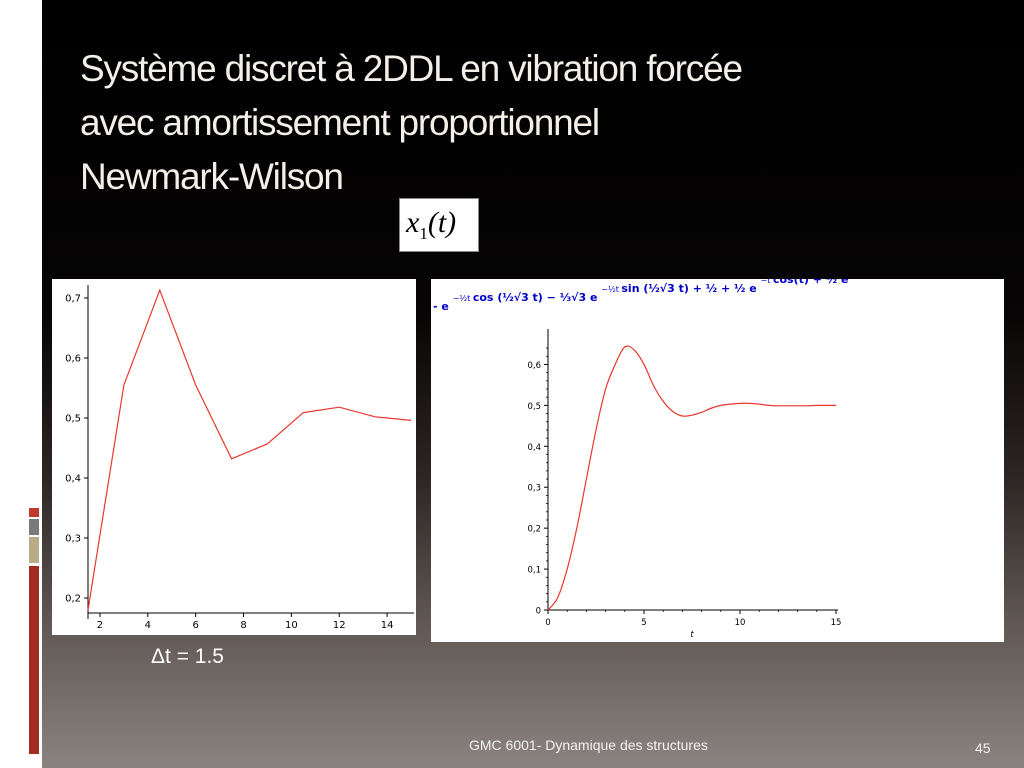 Image resolution: width=1024 pixels, height=768 pixels. What do you see at coordinates (553, 297) in the screenshot?
I see `formula-token: −` at bounding box center [553, 297].